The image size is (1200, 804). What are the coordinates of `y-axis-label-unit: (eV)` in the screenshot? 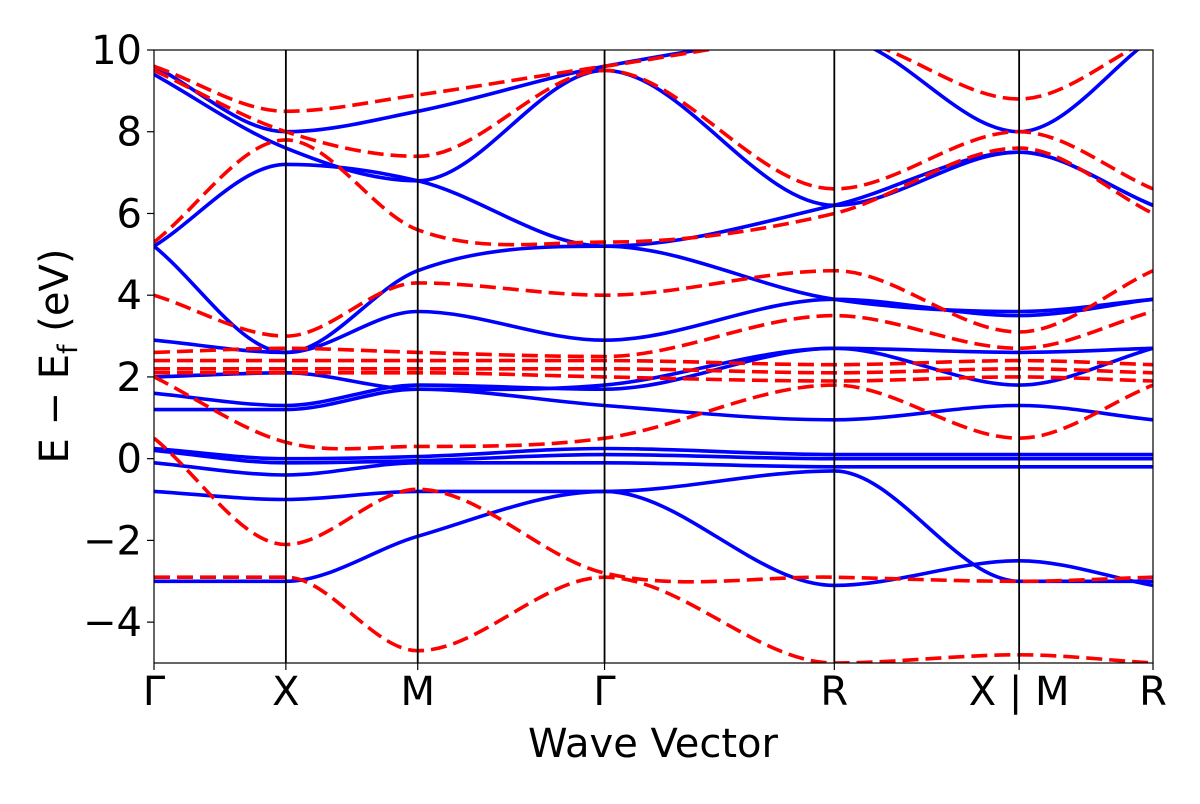 It's located at (55, 297).